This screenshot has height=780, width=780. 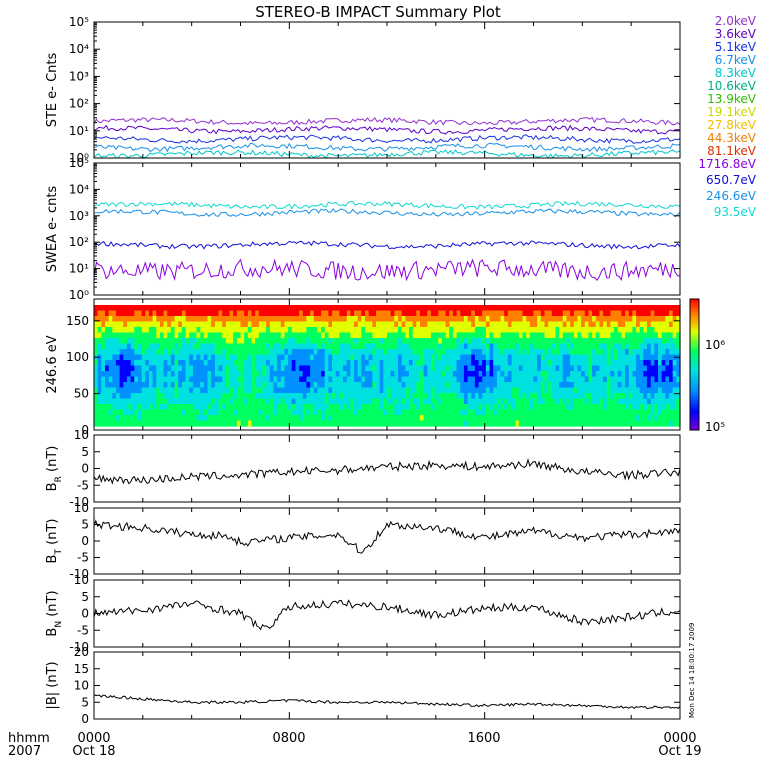 What do you see at coordinates (85, 430) in the screenshot?
I see `y-tick-label: 0` at bounding box center [85, 430].